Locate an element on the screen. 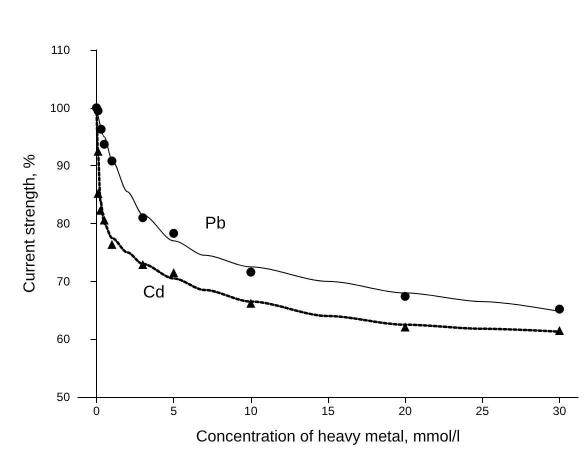 This screenshot has width=585, height=450. x-tick-label: 30 is located at coordinates (559, 411).